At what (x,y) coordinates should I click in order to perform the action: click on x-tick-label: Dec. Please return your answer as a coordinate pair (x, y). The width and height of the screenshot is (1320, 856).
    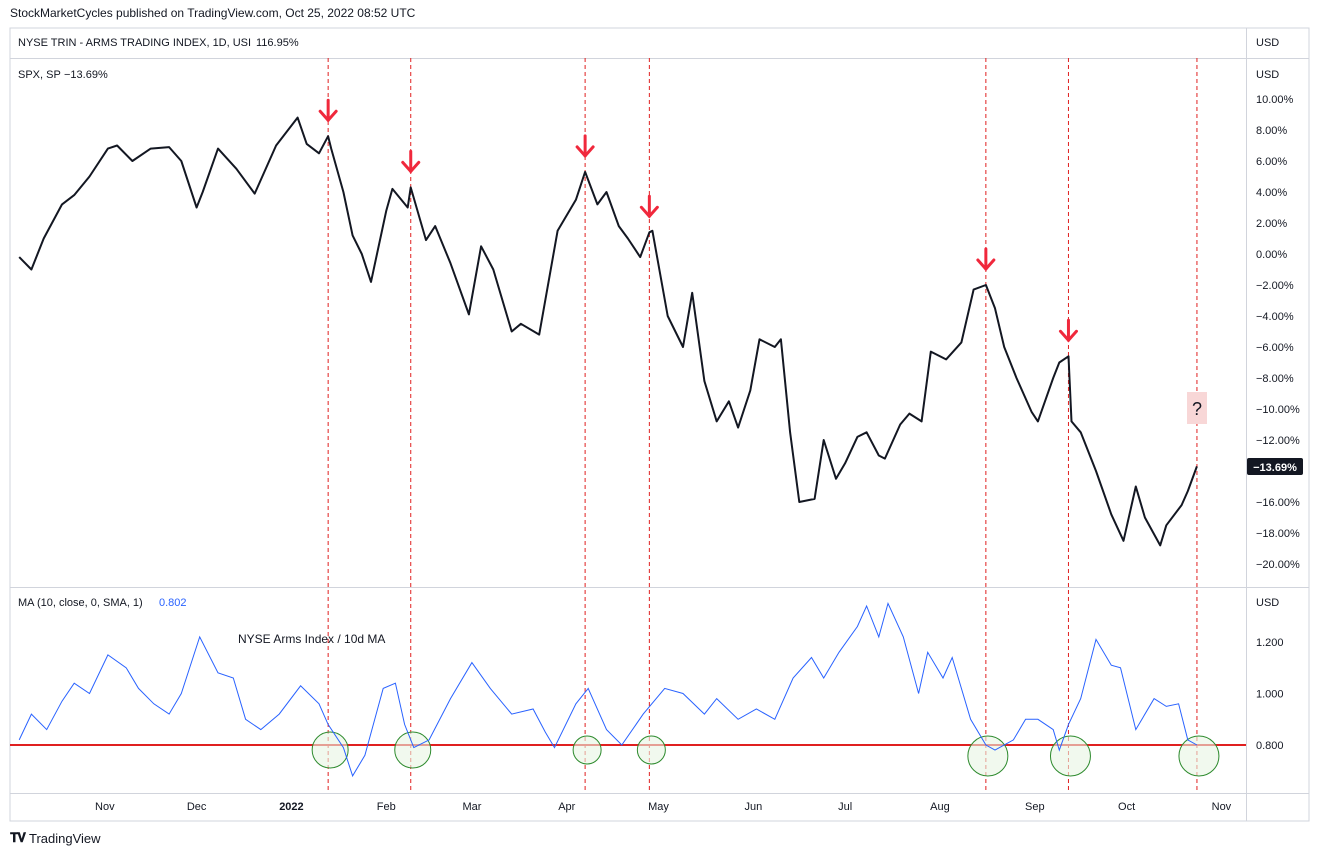
    Looking at the image, I should click on (197, 807).